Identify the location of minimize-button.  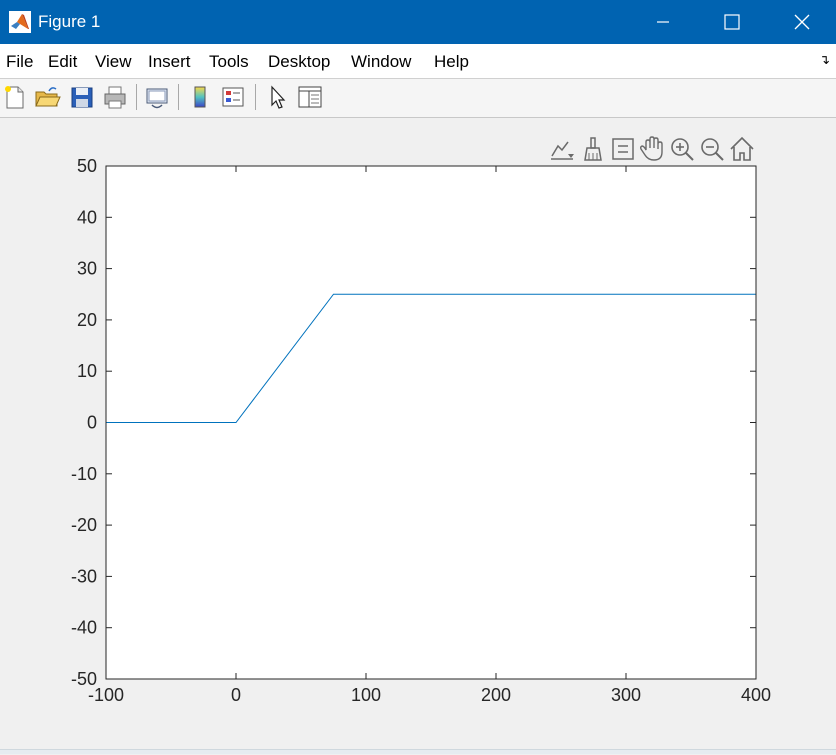
(663, 22).